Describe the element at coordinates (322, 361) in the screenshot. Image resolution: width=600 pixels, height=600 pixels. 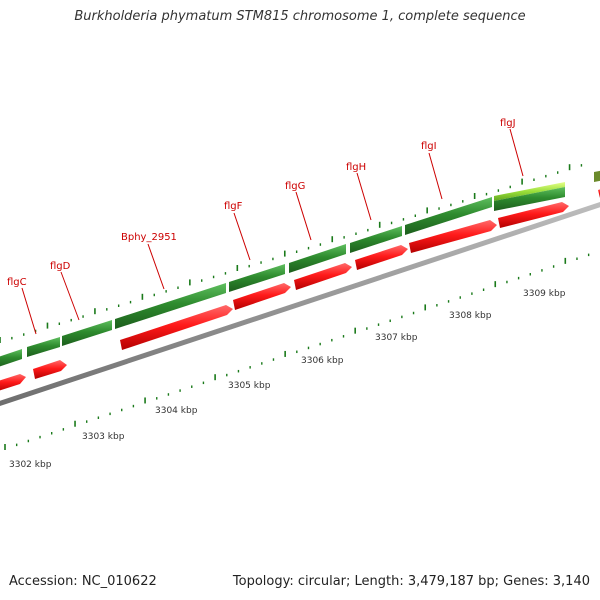
I see `kbp-label: 3306 kbp` at that location.